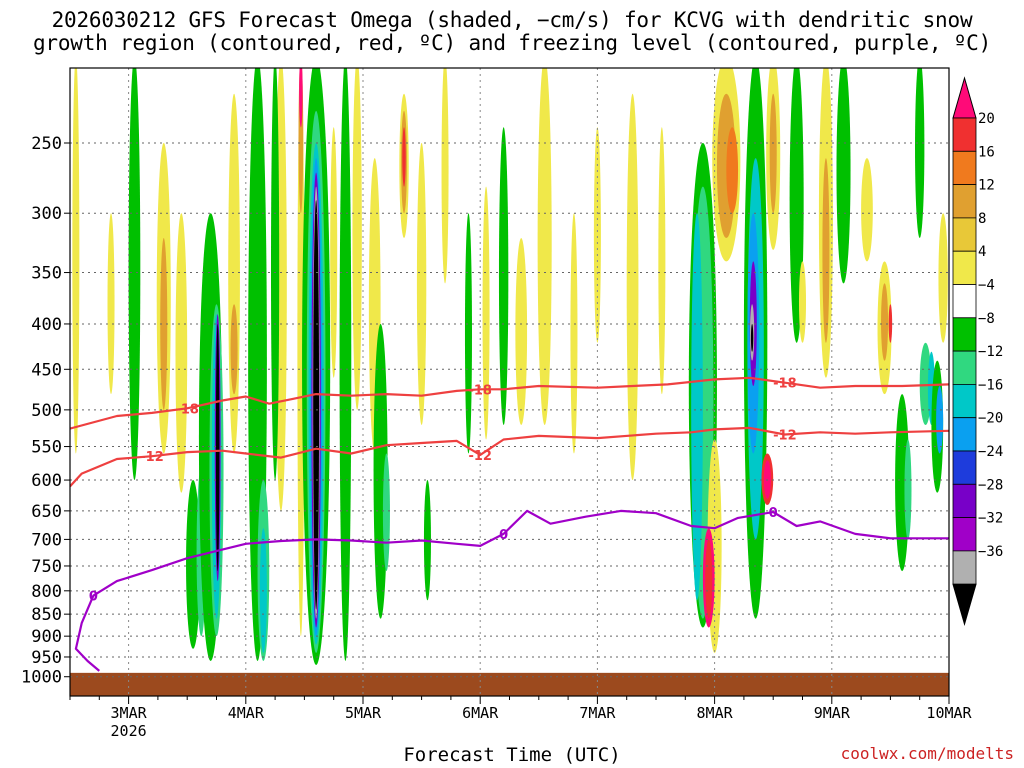 Image resolution: width=1024 pixels, height=768 pixels. I want to click on contour-line, so click(509, 457).